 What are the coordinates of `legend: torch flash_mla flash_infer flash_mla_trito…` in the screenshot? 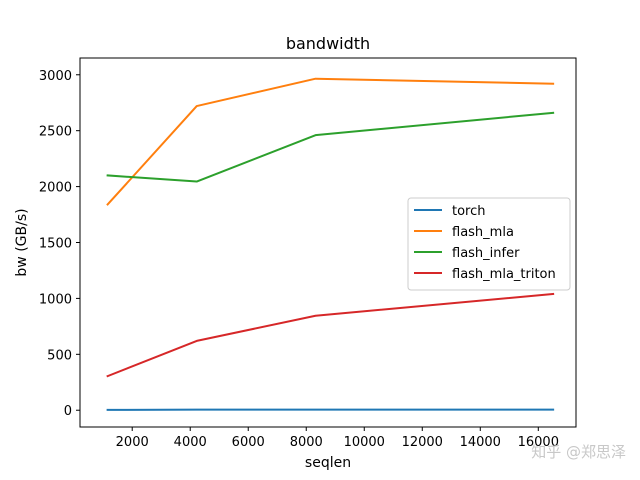 It's located at (489, 244).